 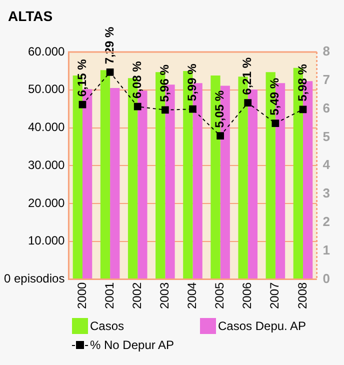 What do you see at coordinates (326, 250) in the screenshot?
I see `y2-tick-label: 1` at bounding box center [326, 250].